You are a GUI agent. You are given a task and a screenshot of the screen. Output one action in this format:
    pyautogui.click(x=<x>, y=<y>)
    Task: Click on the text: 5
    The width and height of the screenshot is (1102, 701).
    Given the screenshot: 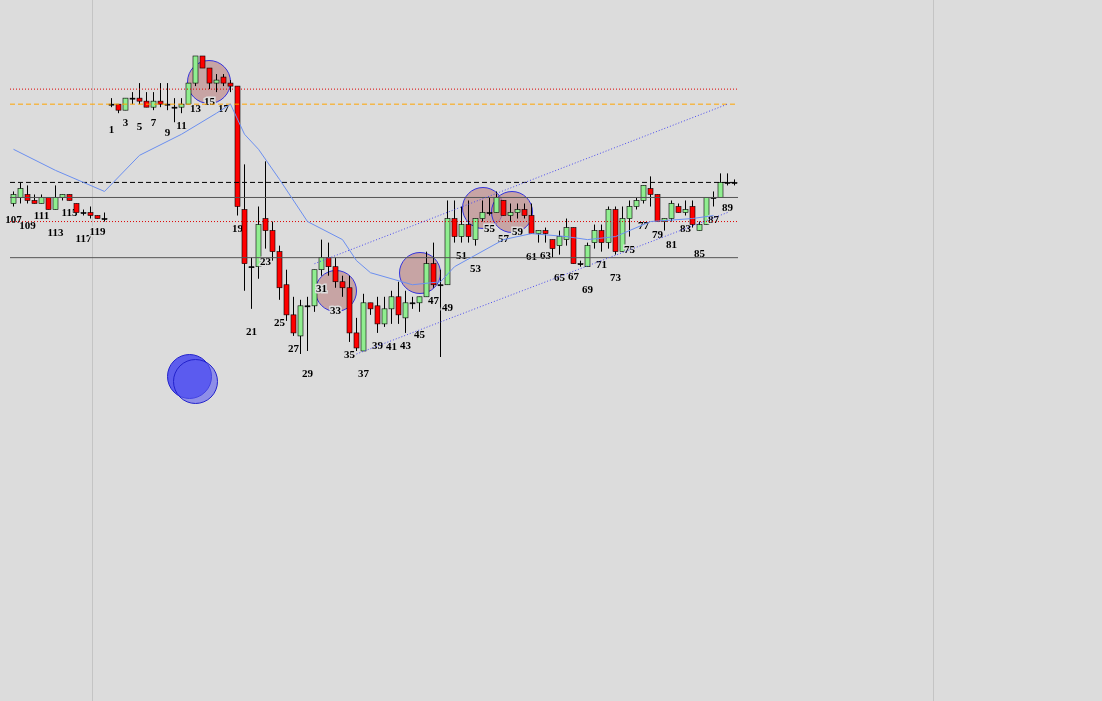 What is the action you would take?
    pyautogui.click(x=139, y=126)
    